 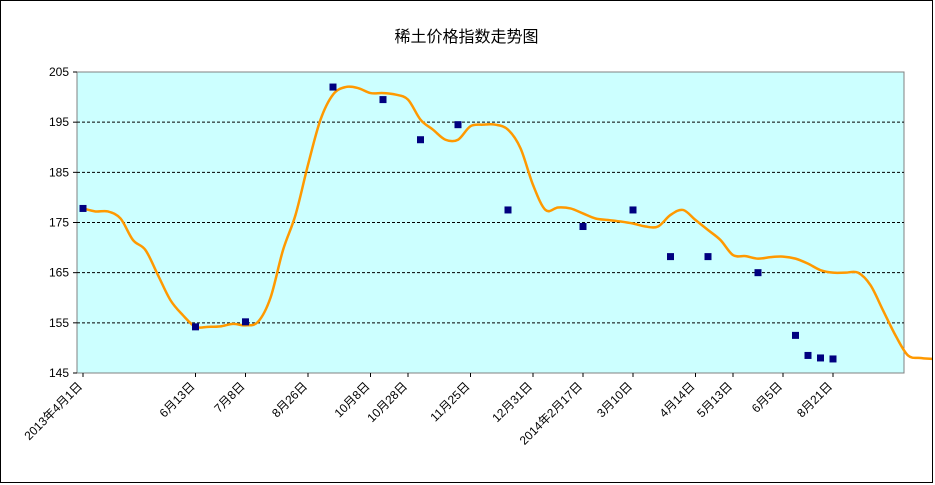 I want to click on y-tick-label: 145, so click(x=59, y=373).